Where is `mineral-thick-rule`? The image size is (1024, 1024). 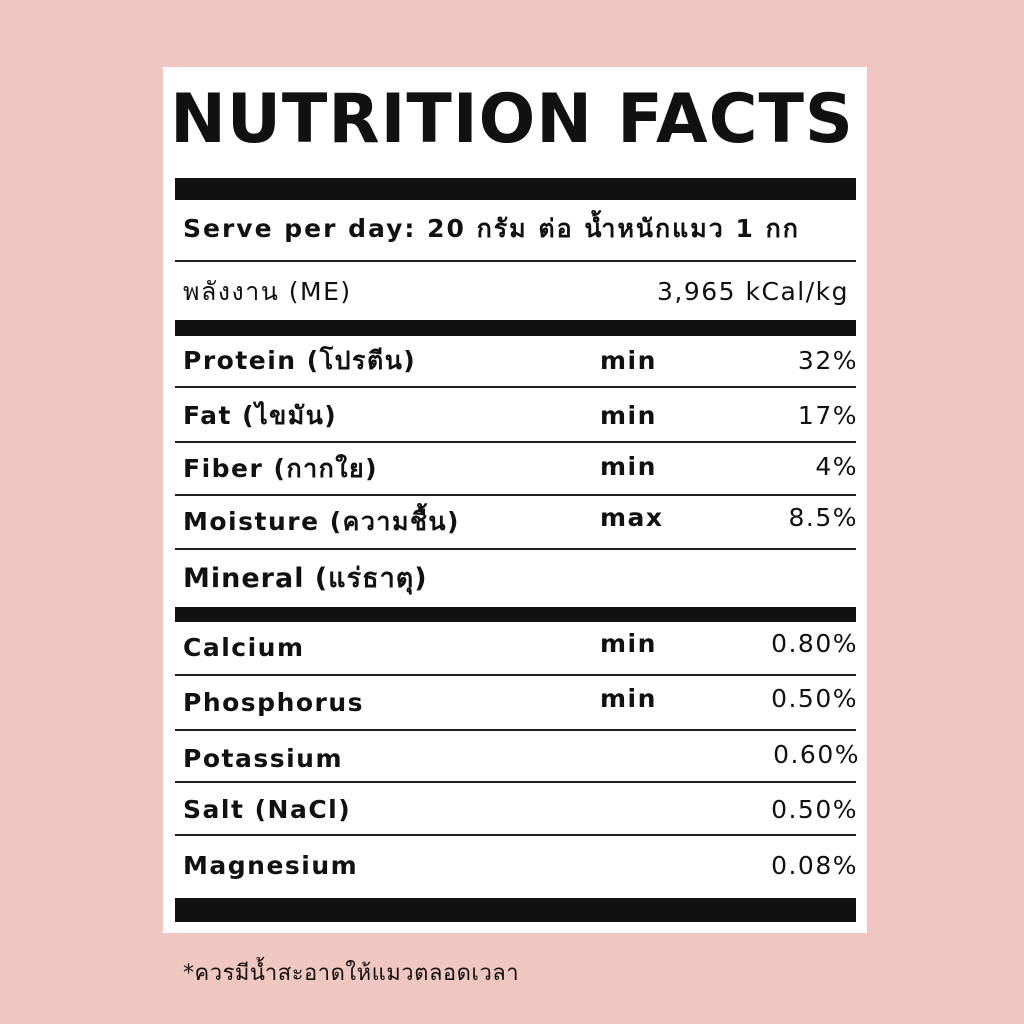 mineral-thick-rule is located at coordinates (515, 614).